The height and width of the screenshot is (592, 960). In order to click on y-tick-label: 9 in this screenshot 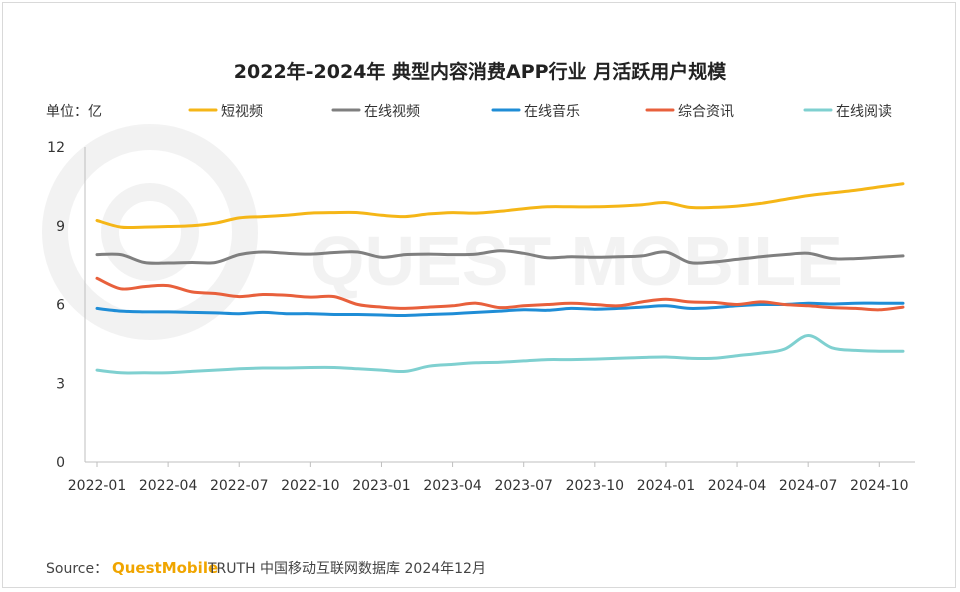, I will do `click(60, 227)`.